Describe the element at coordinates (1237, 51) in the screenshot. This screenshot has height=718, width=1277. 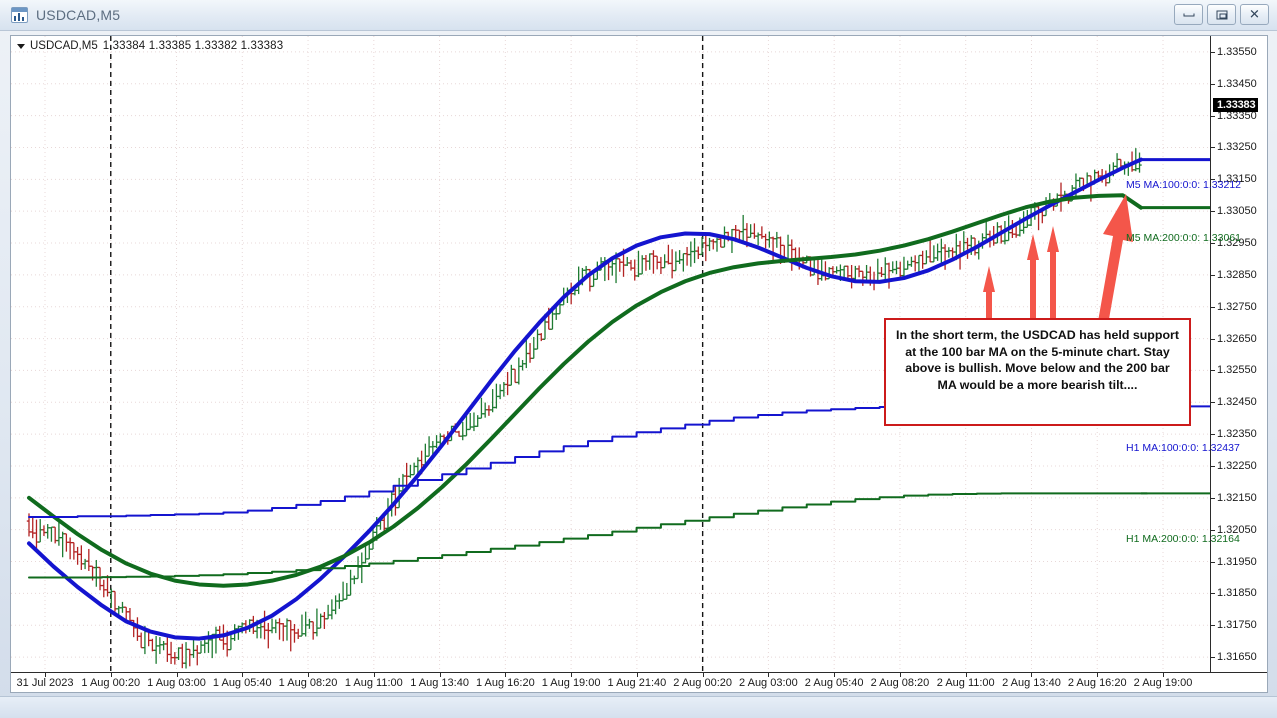
I see `price-tick-label: 1.33550` at that location.